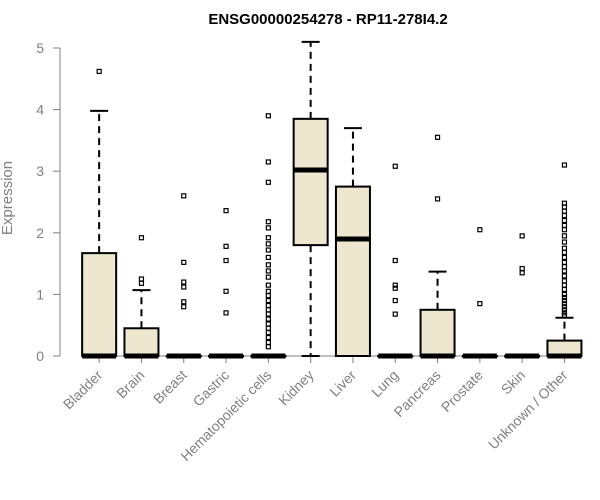 Image resolution: width=600 pixels, height=500 pixels. I want to click on y-tick-label: 4, so click(40, 110).